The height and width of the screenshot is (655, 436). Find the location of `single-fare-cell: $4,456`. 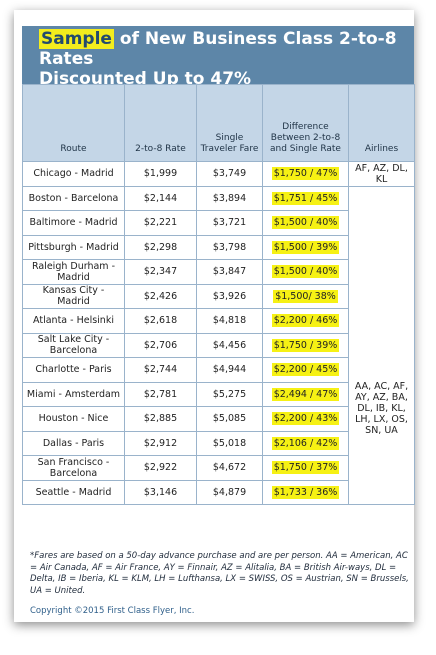

single-fare-cell: $4,456 is located at coordinates (229, 345).